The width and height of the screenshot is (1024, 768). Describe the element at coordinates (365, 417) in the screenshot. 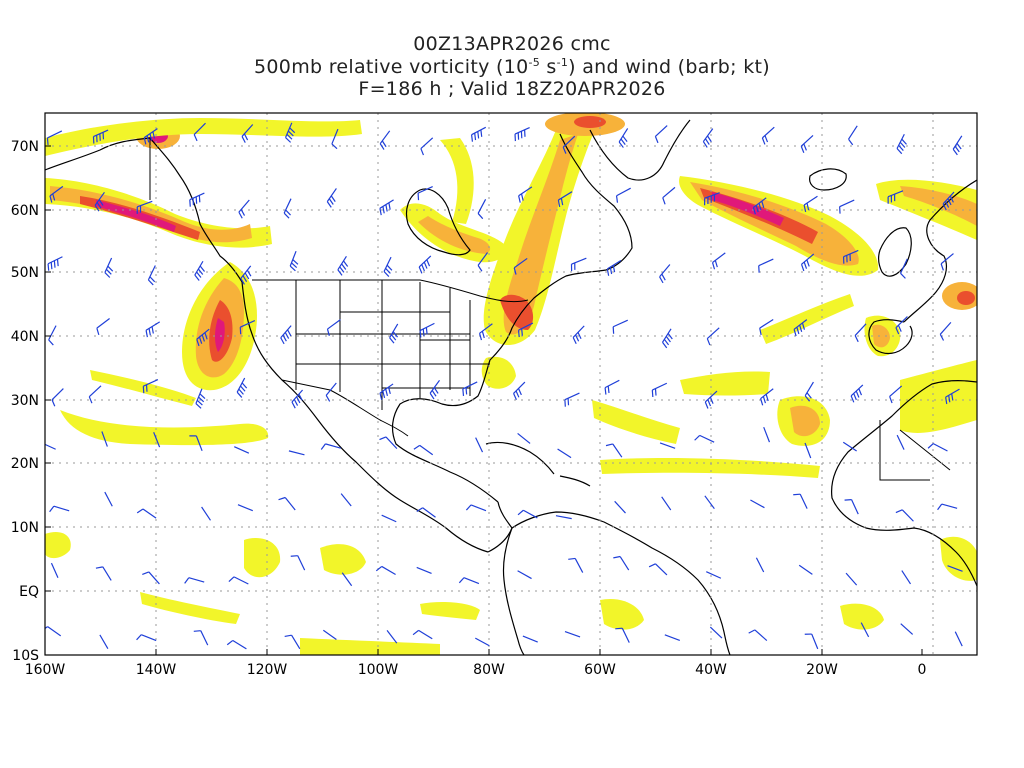

I see `coast-west-north-america` at that location.